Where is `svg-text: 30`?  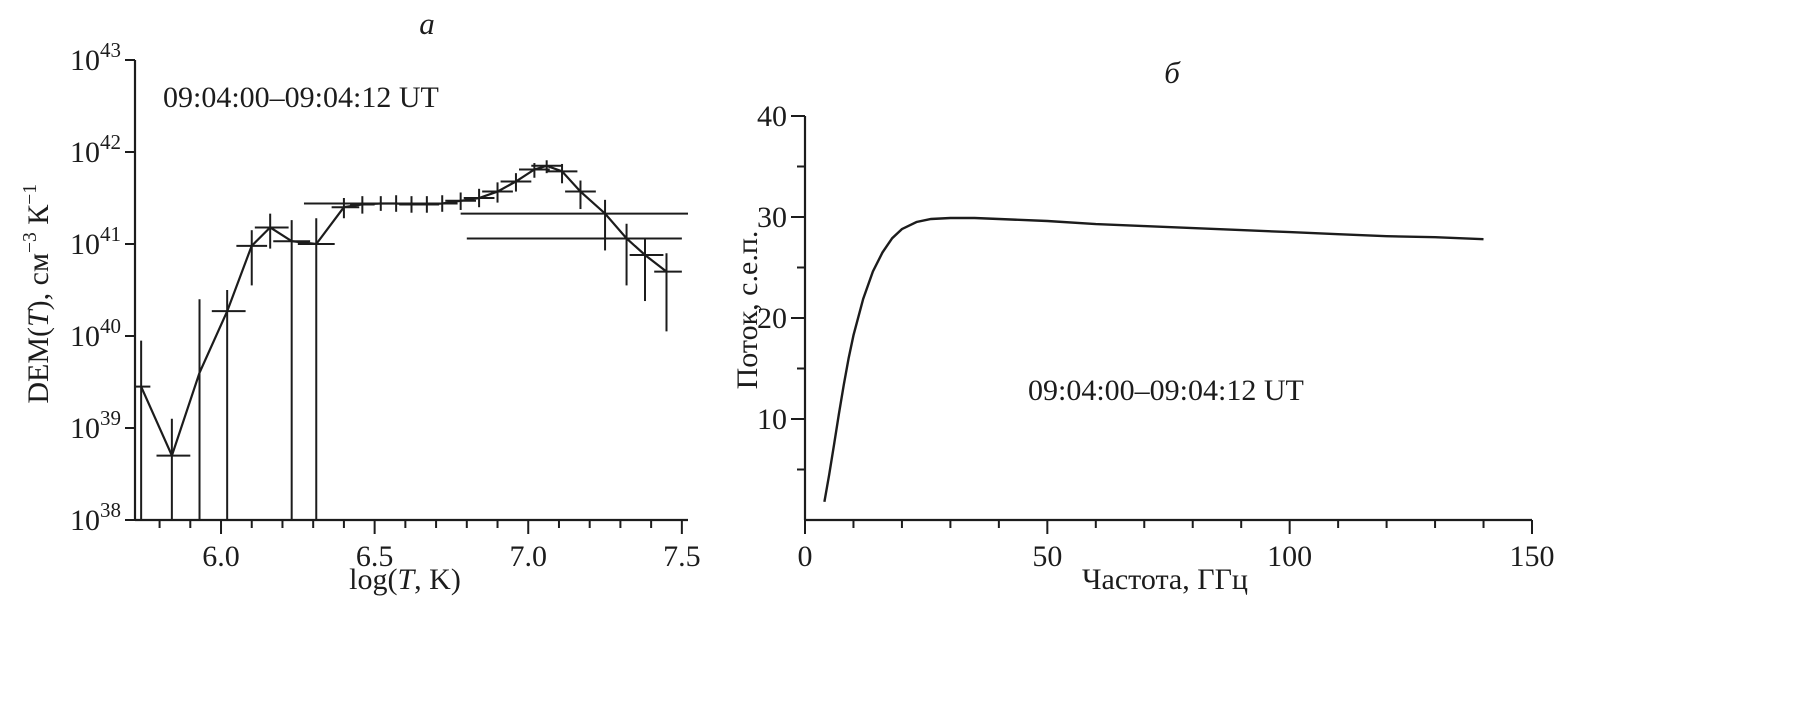 svg-text: 30 is located at coordinates (772, 217).